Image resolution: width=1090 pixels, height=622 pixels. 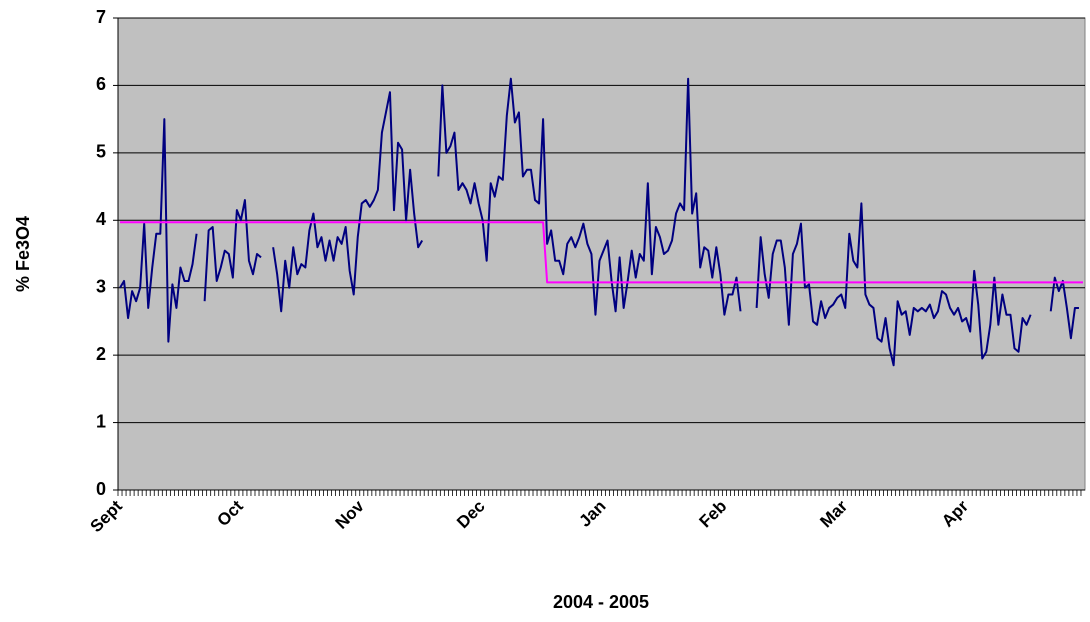 What do you see at coordinates (230, 513) in the screenshot?
I see `x-tick-label: Oct` at bounding box center [230, 513].